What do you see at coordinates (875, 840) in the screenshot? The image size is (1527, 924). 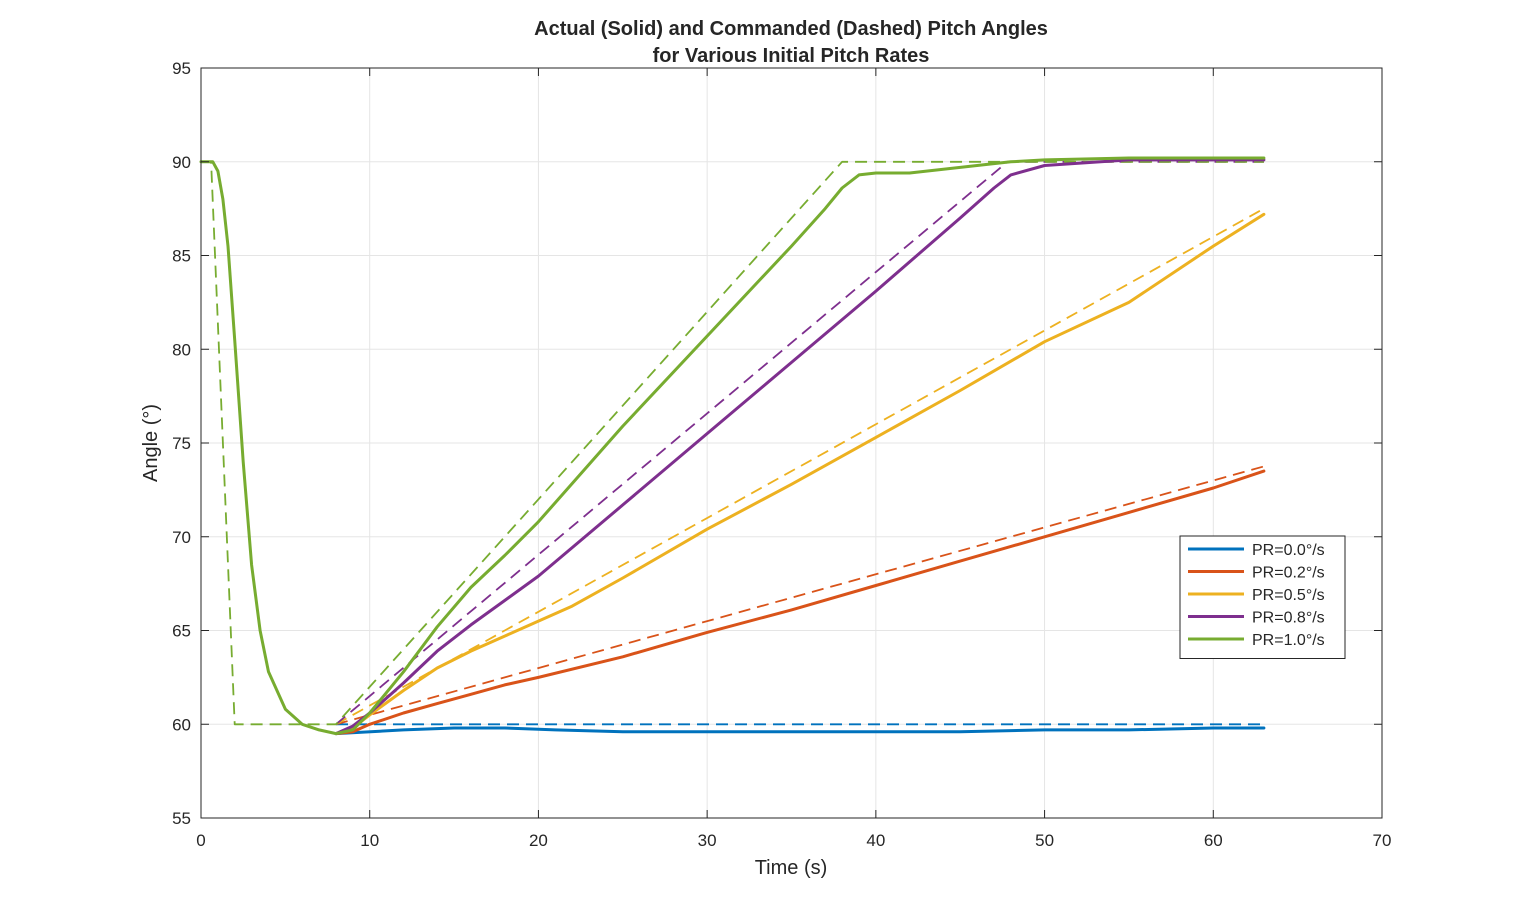 I see `x-tick-label: 40` at bounding box center [875, 840].